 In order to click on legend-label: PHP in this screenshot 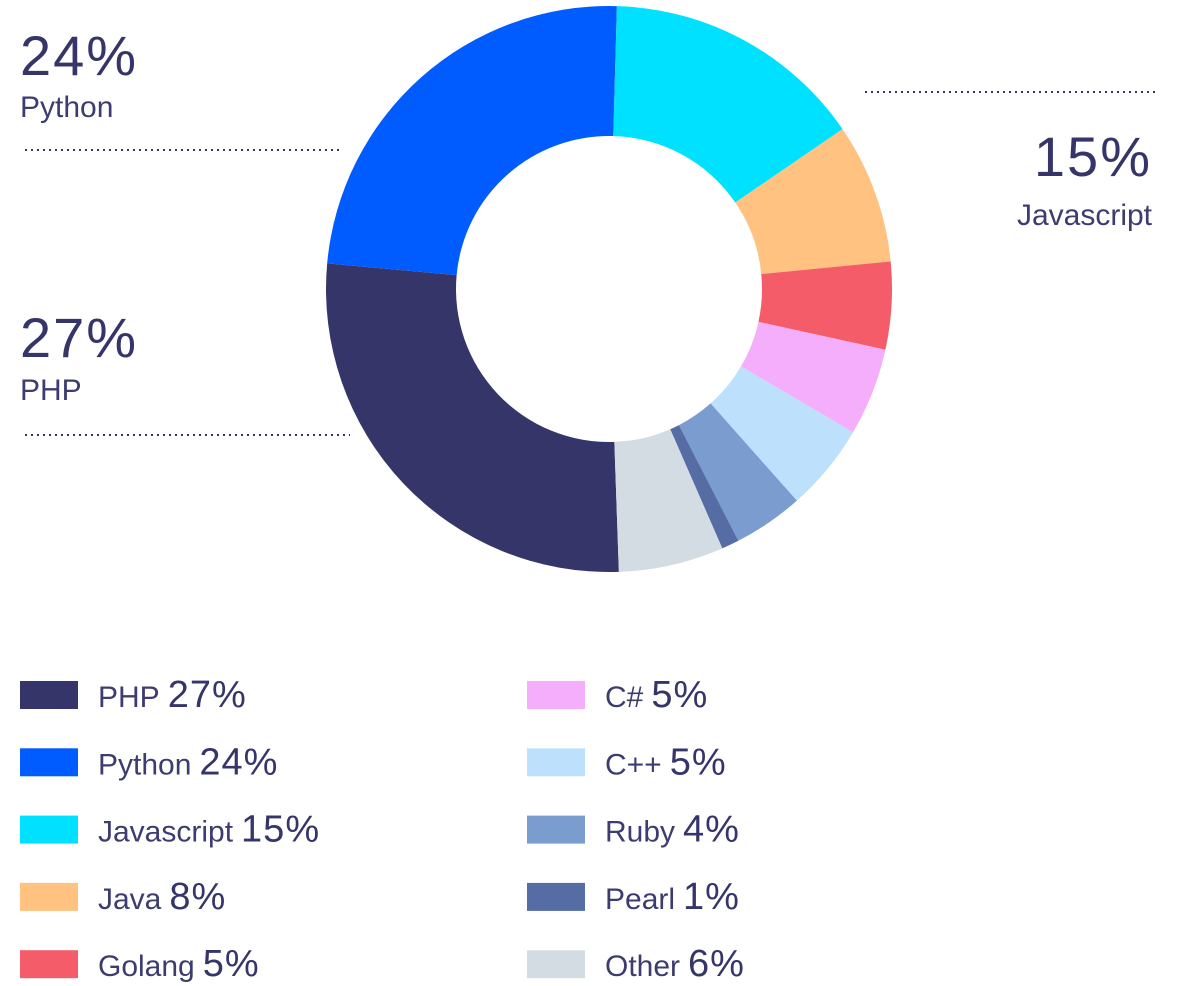, I will do `click(129, 697)`.